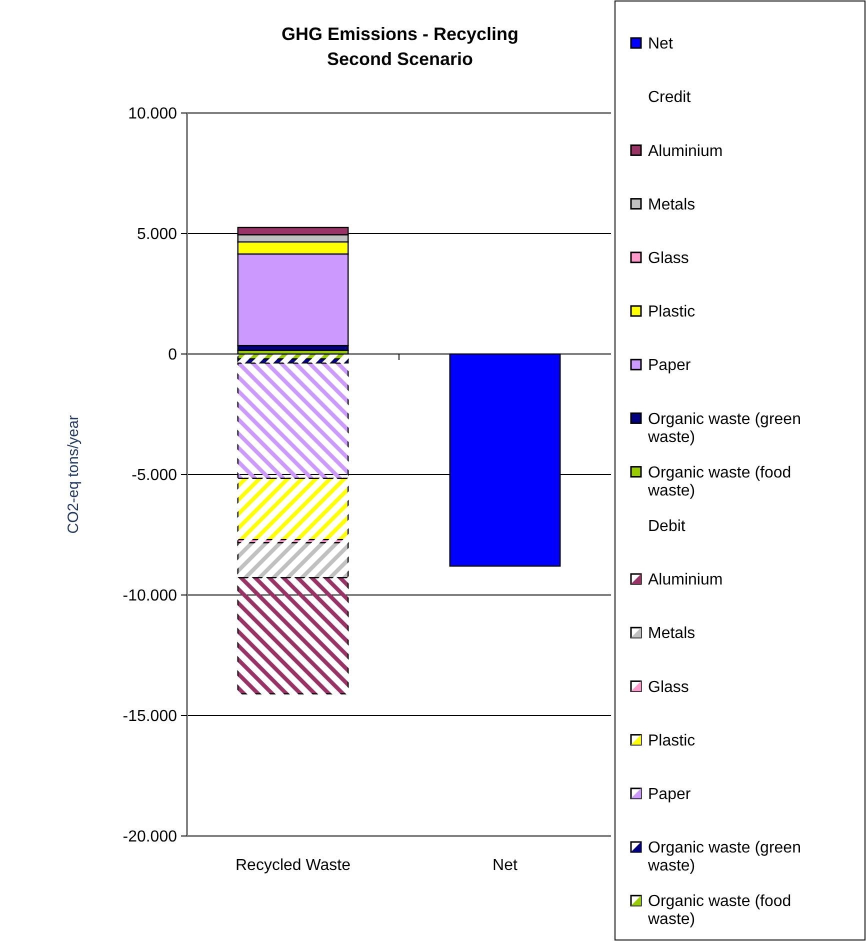  I want to click on x-tick-label: Recycled Waste, so click(293, 865).